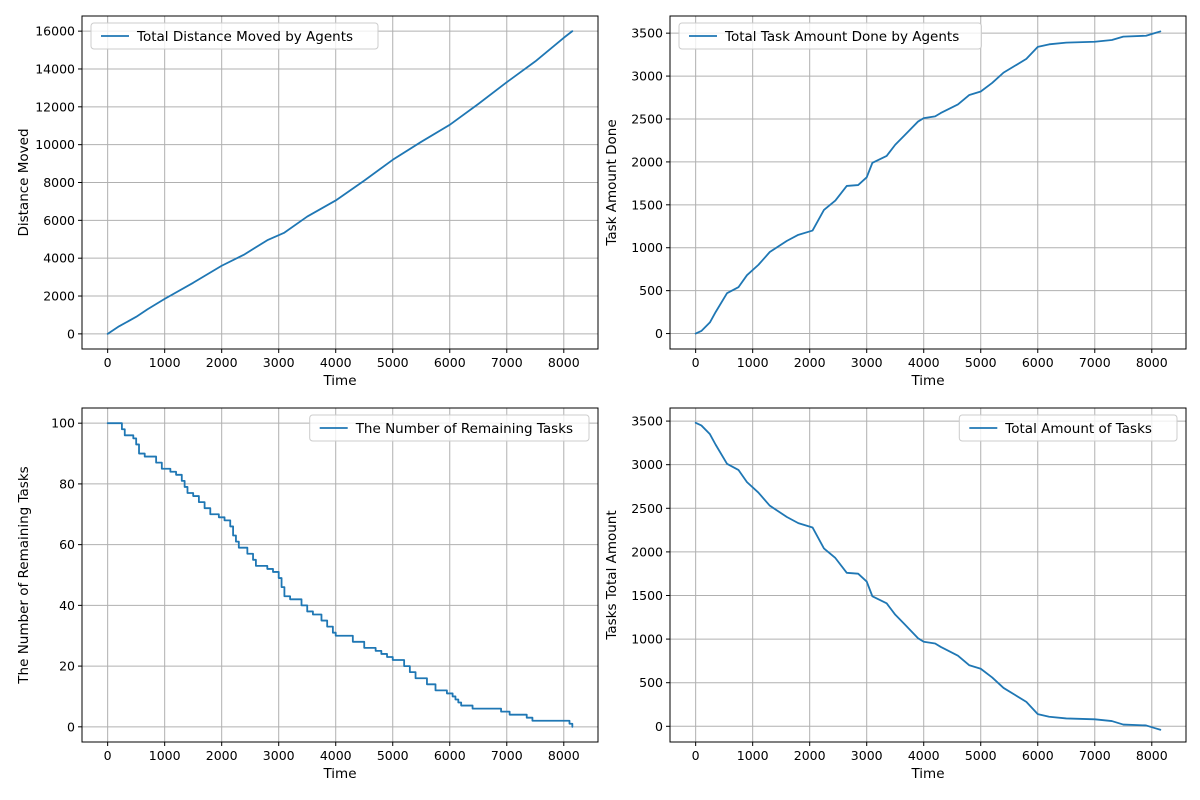 This screenshot has width=1200, height=800. What do you see at coordinates (67, 605) in the screenshot?
I see `y-tick-label: 40` at bounding box center [67, 605].